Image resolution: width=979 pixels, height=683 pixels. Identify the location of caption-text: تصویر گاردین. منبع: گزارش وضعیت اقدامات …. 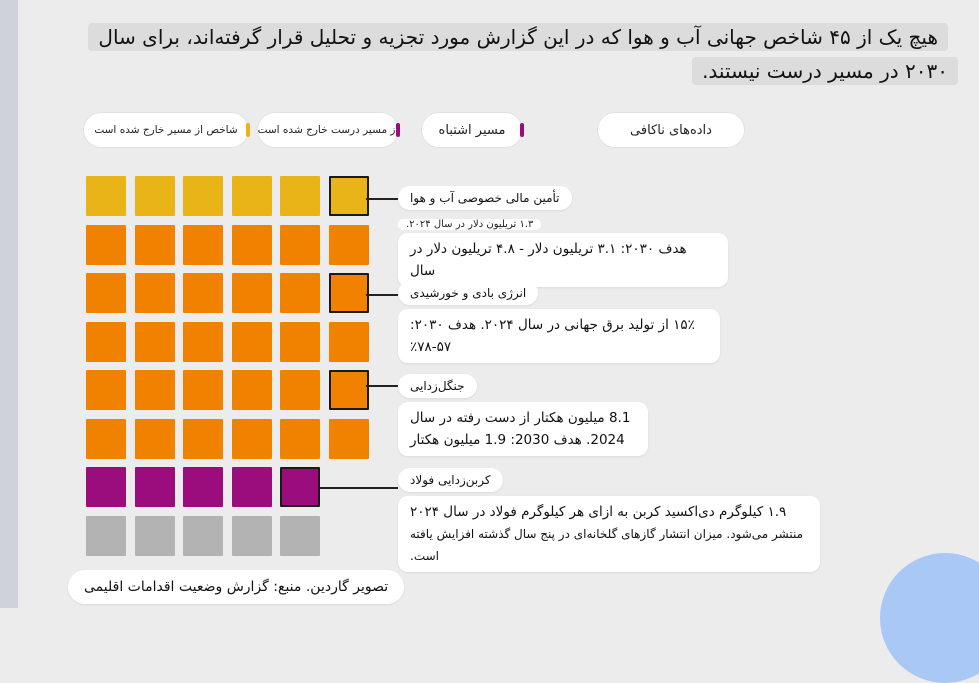
(236, 587).